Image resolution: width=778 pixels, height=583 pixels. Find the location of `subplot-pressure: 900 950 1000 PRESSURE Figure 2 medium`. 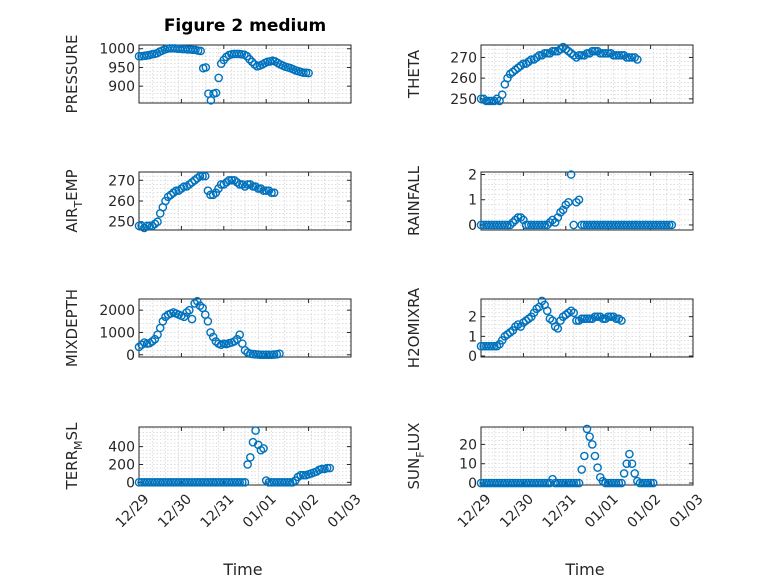

subplot-pressure: 900 950 1000 PRESSURE Figure 2 medium is located at coordinates (207, 64).